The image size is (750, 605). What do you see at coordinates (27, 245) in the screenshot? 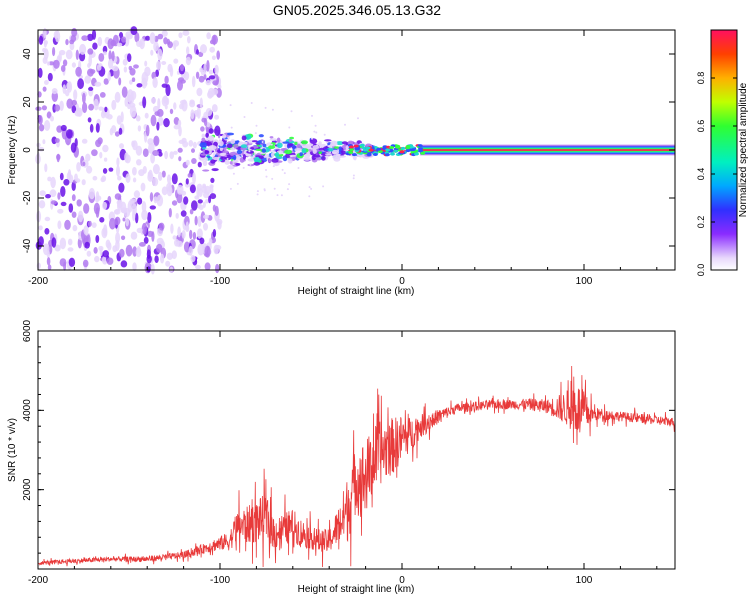
I see `spectrogram-y-tick-label: -40` at bounding box center [27, 245].